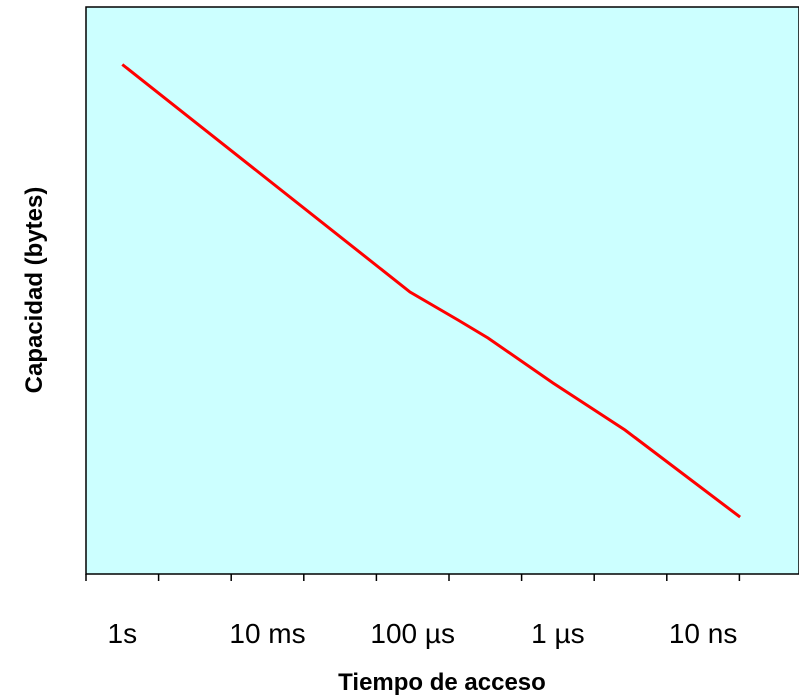 This screenshot has width=799, height=700. What do you see at coordinates (267, 633) in the screenshot?
I see `x-tick-label: 10 ms` at bounding box center [267, 633].